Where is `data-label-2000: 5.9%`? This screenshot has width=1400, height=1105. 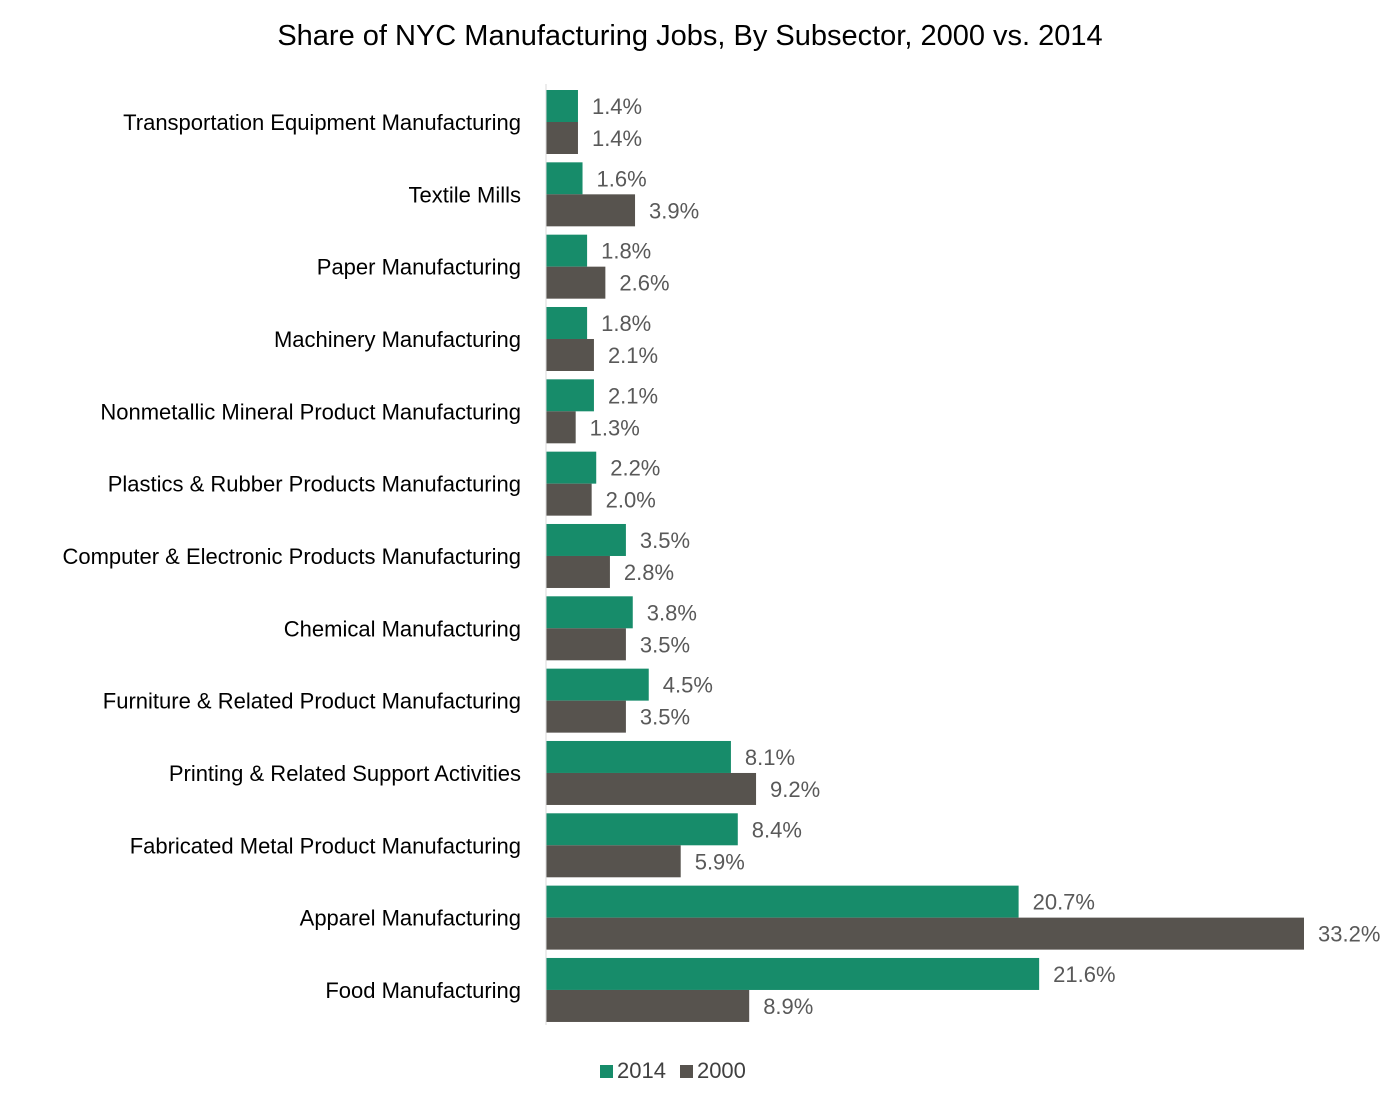
data-label-2000: 5.9% is located at coordinates (720, 861).